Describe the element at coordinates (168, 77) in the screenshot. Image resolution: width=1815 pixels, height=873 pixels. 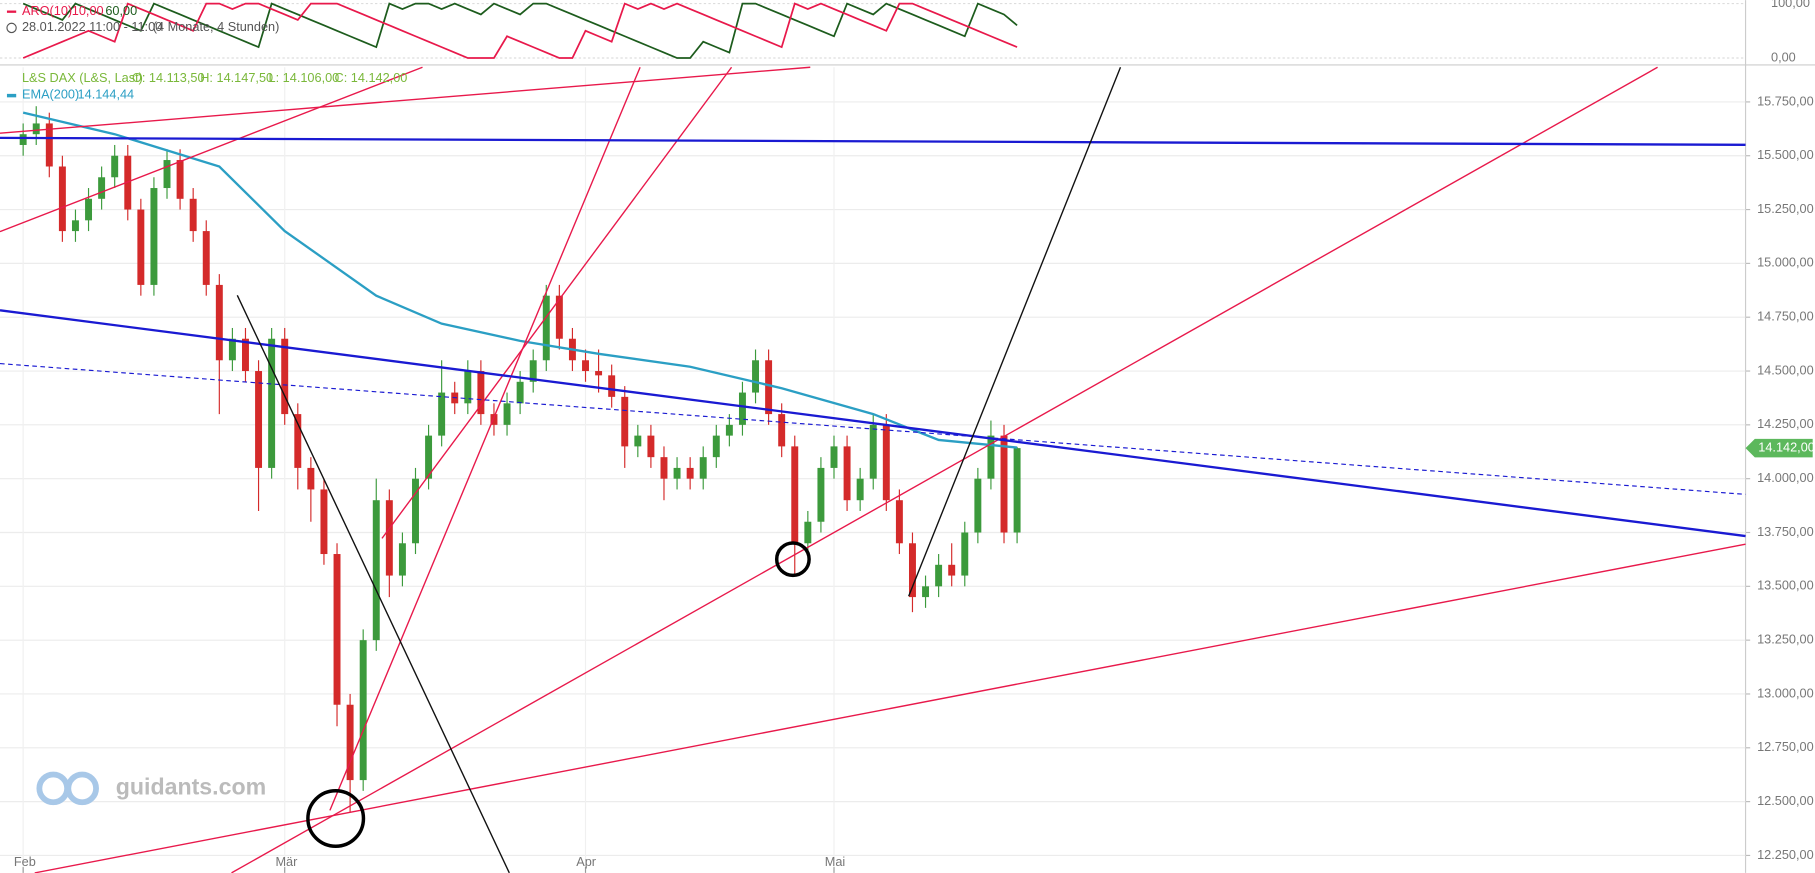
I see `legend-value: O: 14.113,50` at that location.